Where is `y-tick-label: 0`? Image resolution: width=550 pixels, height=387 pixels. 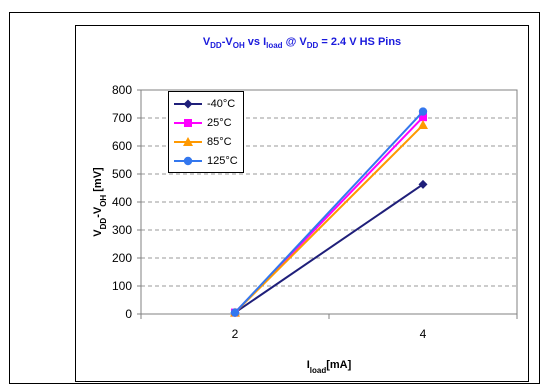
y-tick-label: 0 is located at coordinates (128, 314).